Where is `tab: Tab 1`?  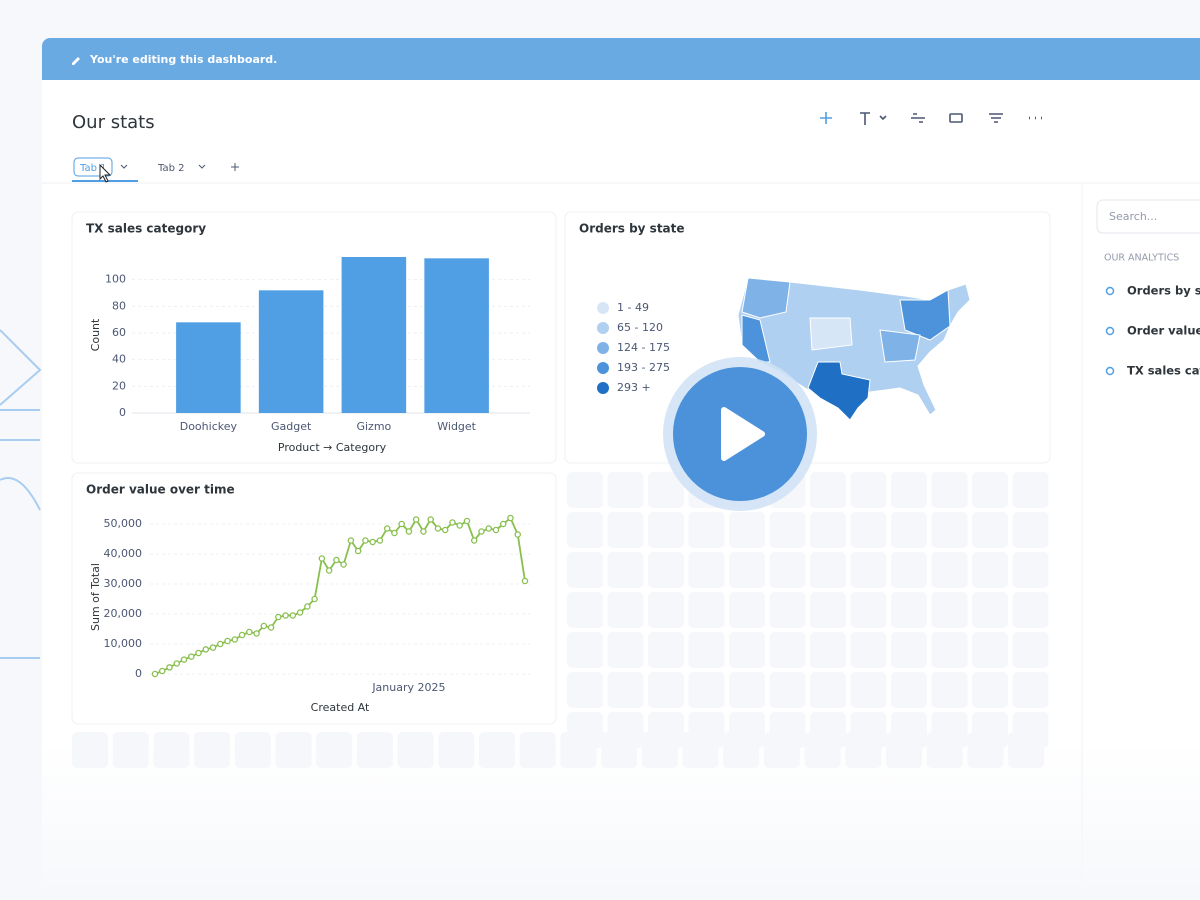
tab: Tab 1 is located at coordinates (92, 168).